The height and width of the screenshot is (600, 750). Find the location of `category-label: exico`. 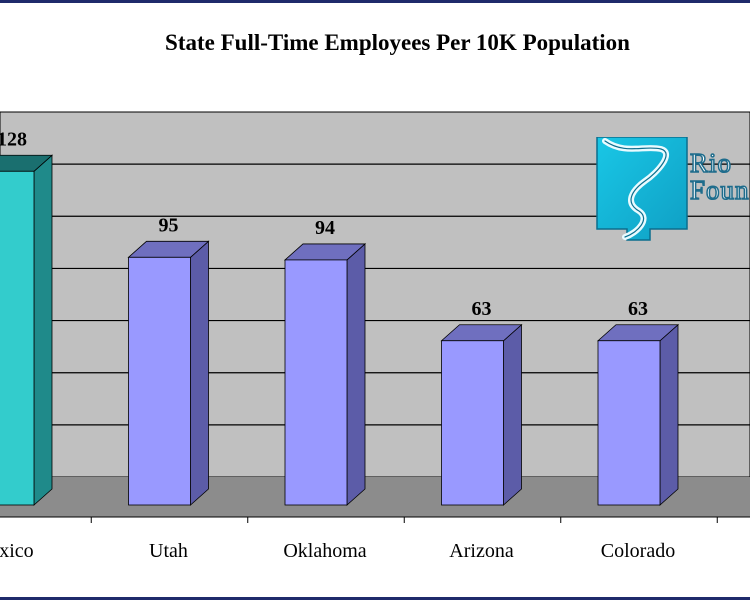

category-label: exico is located at coordinates (17, 551).